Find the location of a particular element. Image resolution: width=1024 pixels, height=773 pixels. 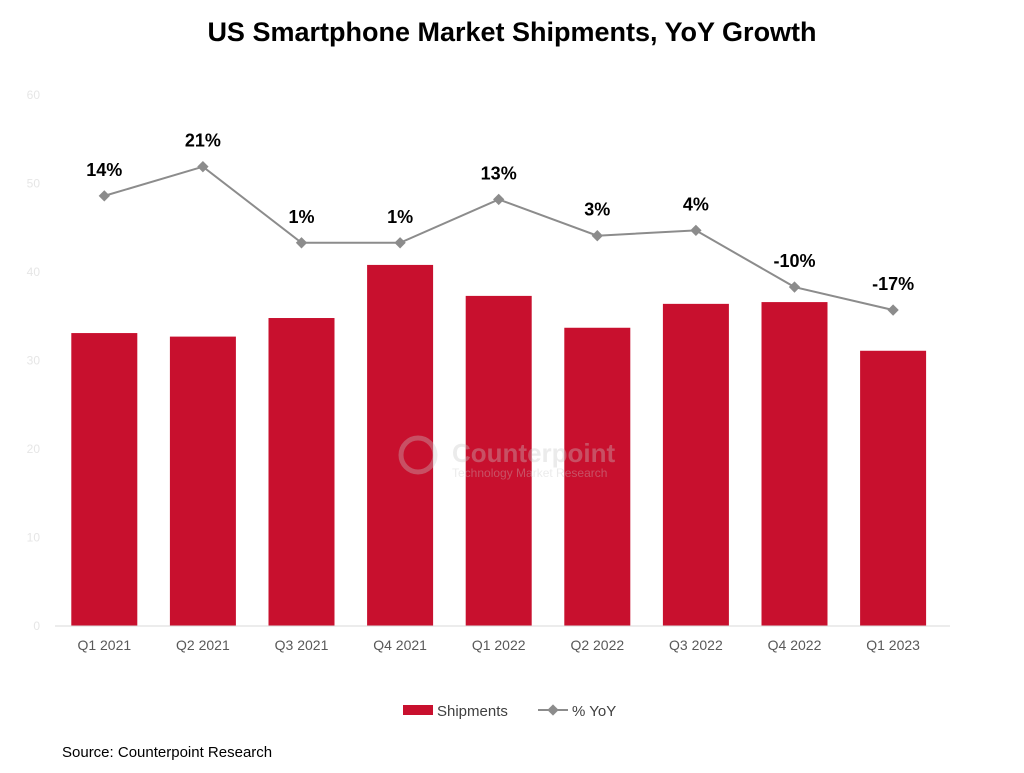

x-tick-label: Q3 2022 is located at coordinates (696, 645).